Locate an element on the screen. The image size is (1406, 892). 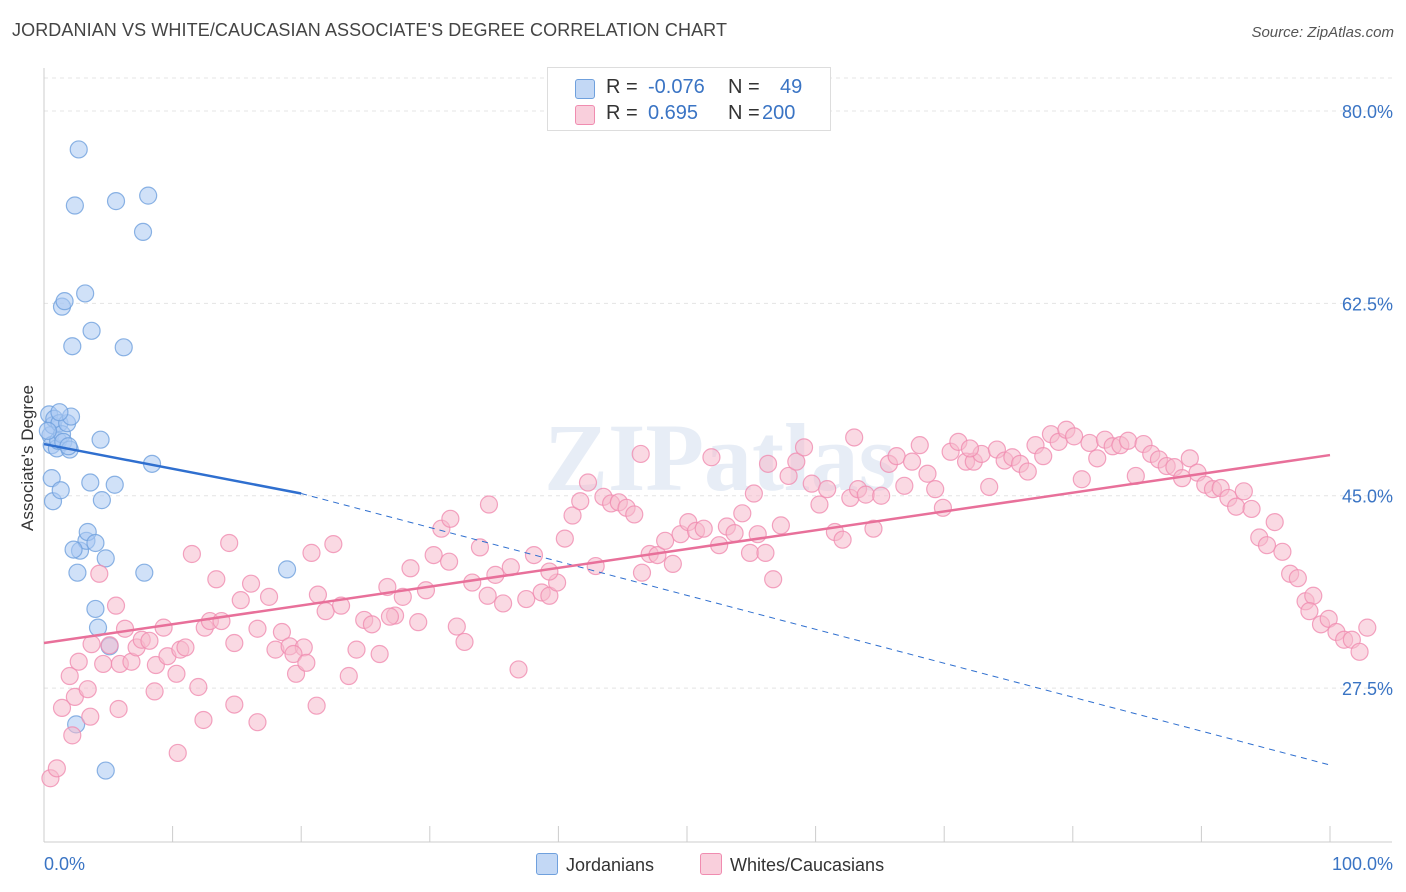
legend-r-value: -0.076 is located at coordinates (676, 87).